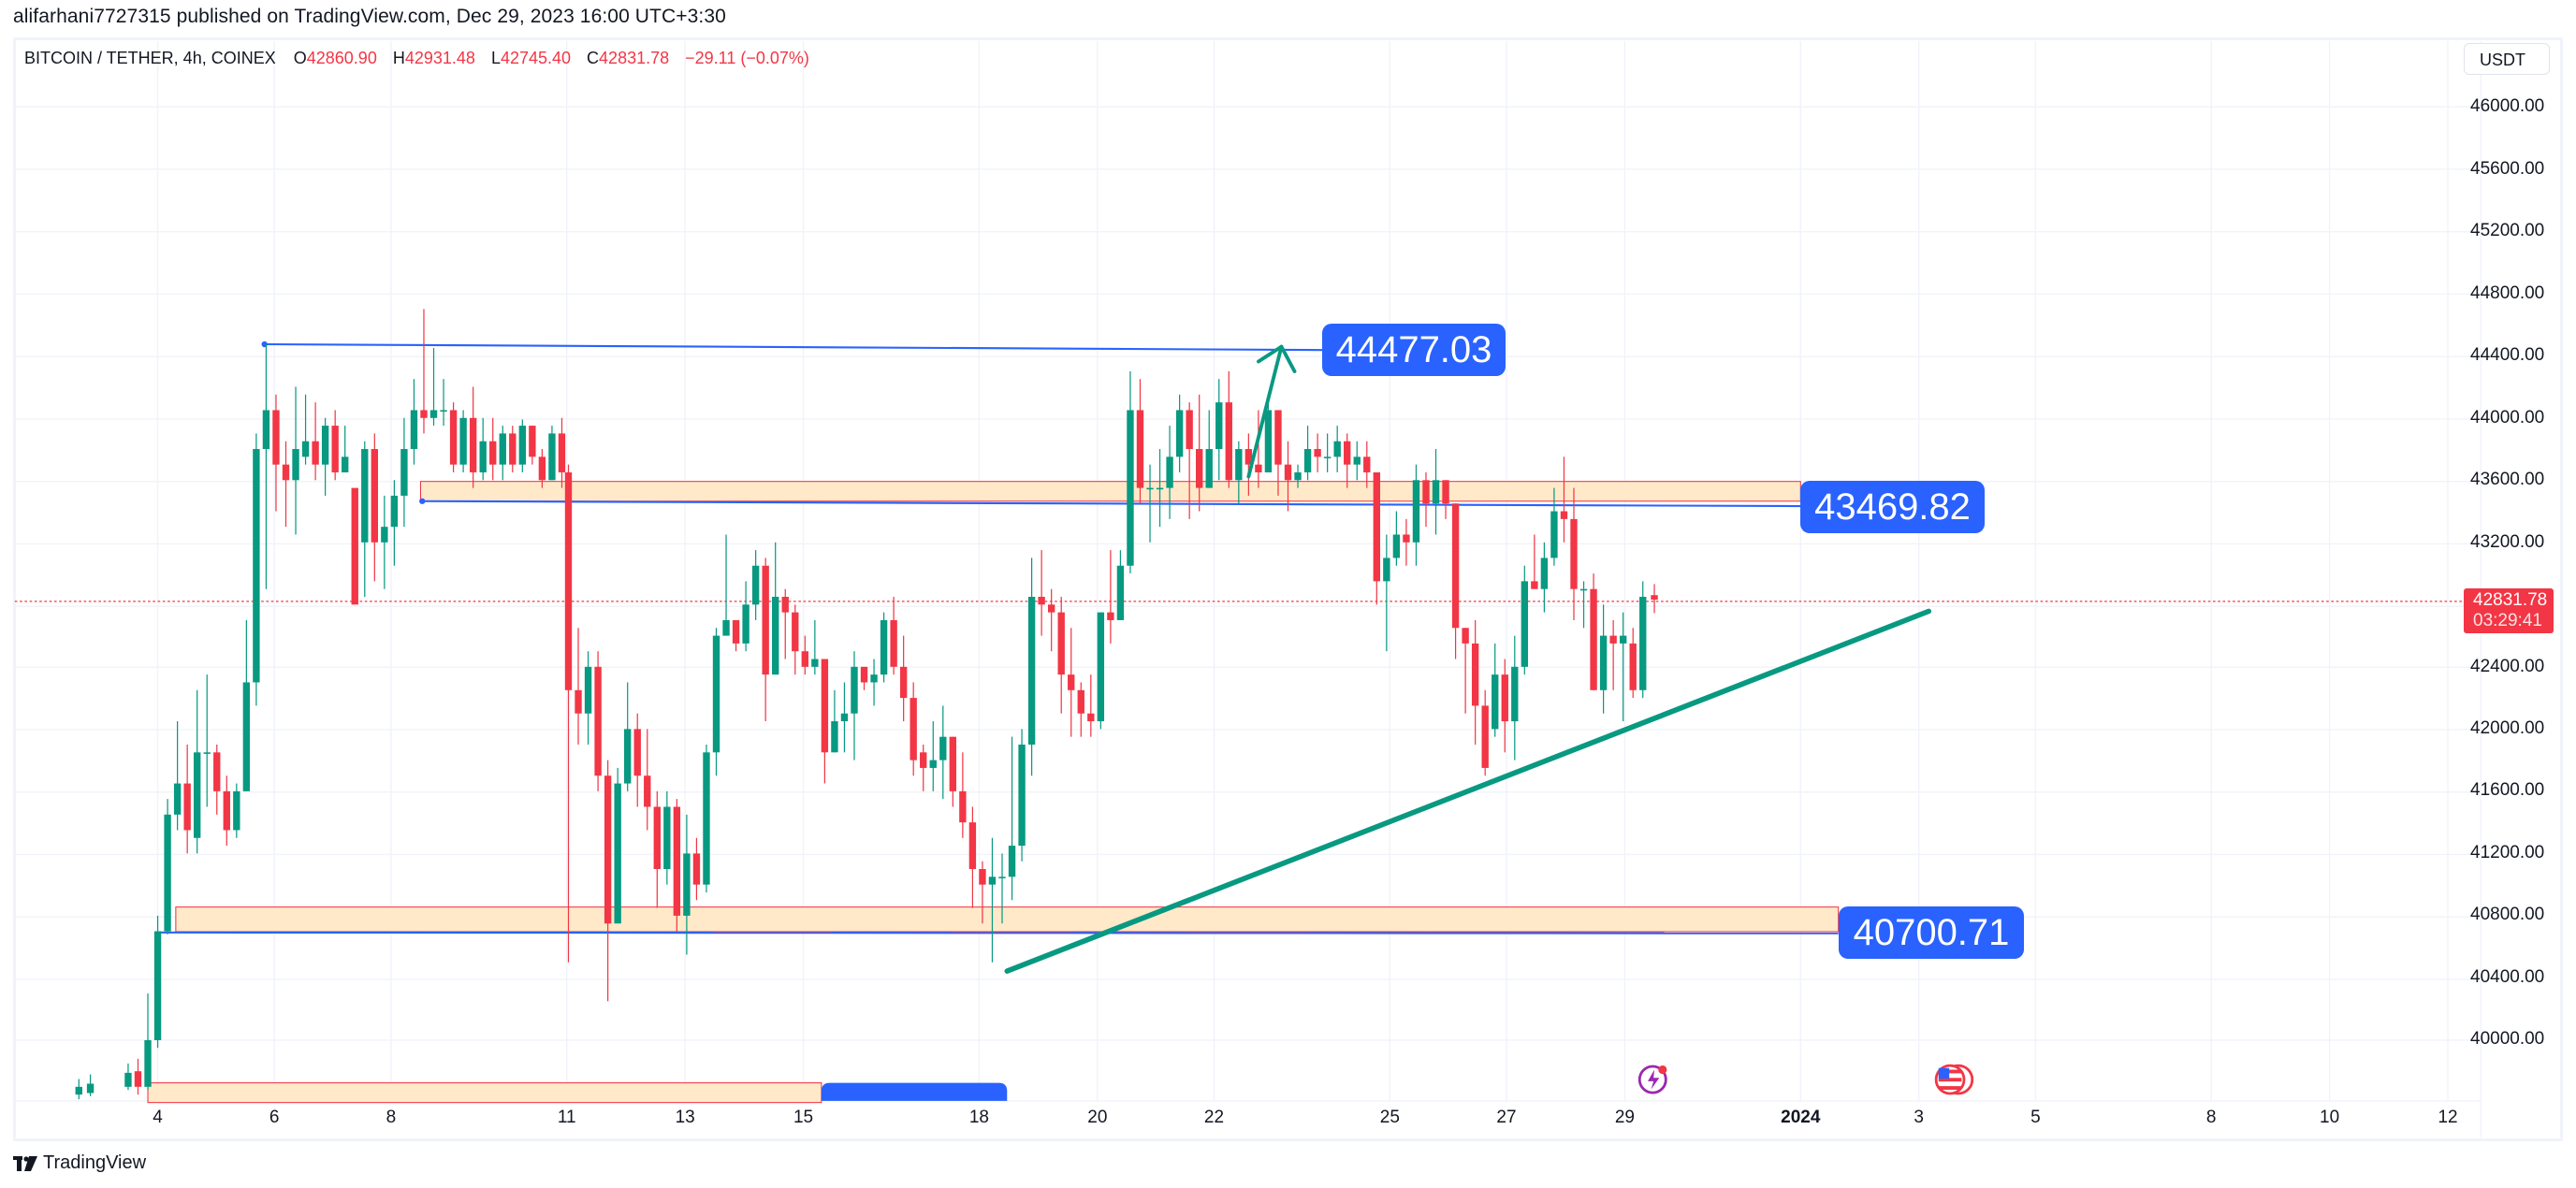  I want to click on last-price-label: 42831.78 03:29:41, so click(2509, 610).